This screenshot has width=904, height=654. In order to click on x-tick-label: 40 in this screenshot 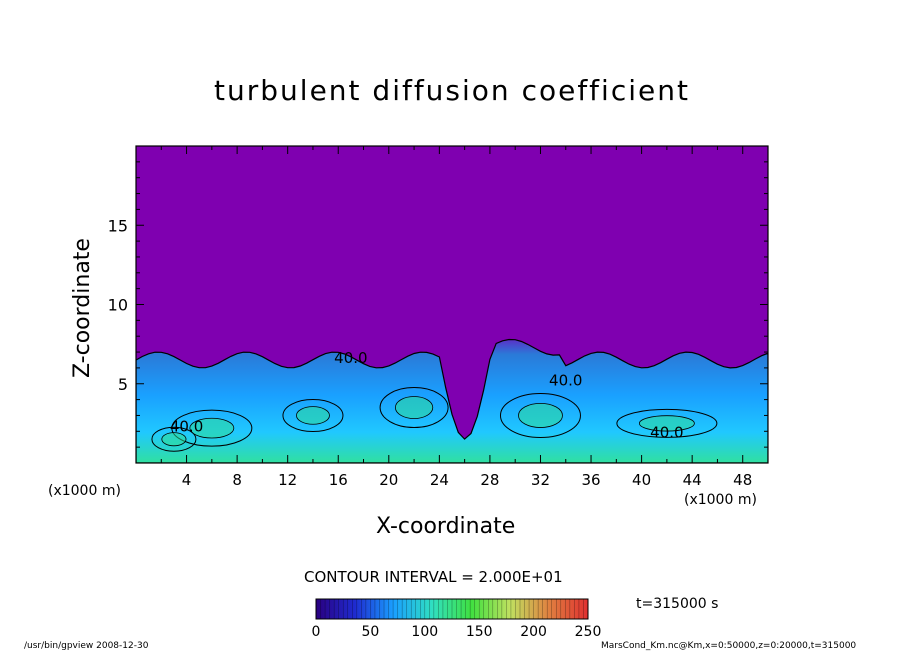, I will do `click(641, 480)`.